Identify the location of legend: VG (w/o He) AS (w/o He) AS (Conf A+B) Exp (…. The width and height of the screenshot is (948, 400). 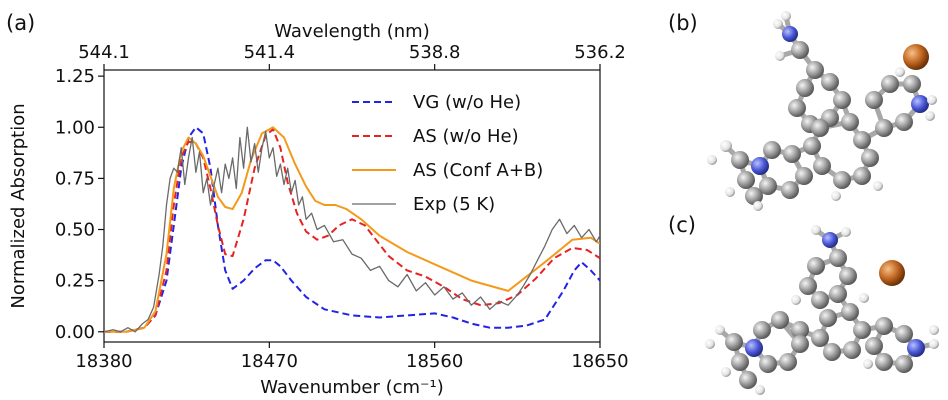
(447, 153).